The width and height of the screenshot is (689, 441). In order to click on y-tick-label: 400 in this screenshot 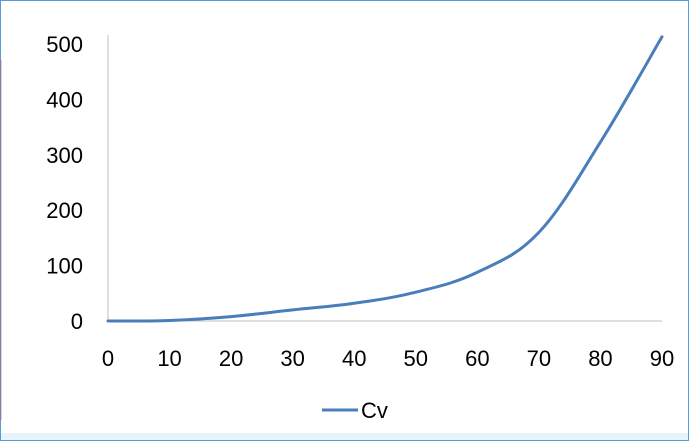, I will do `click(64, 99)`.